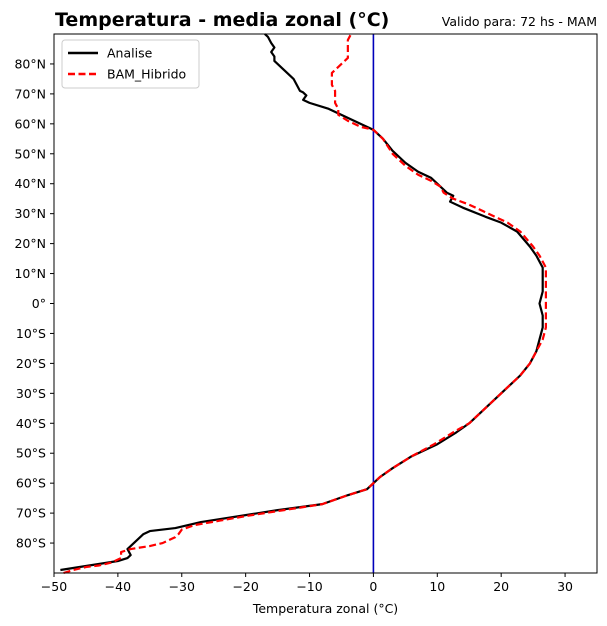  Describe the element at coordinates (373, 586) in the screenshot. I see `x-tick-label: 0` at that location.